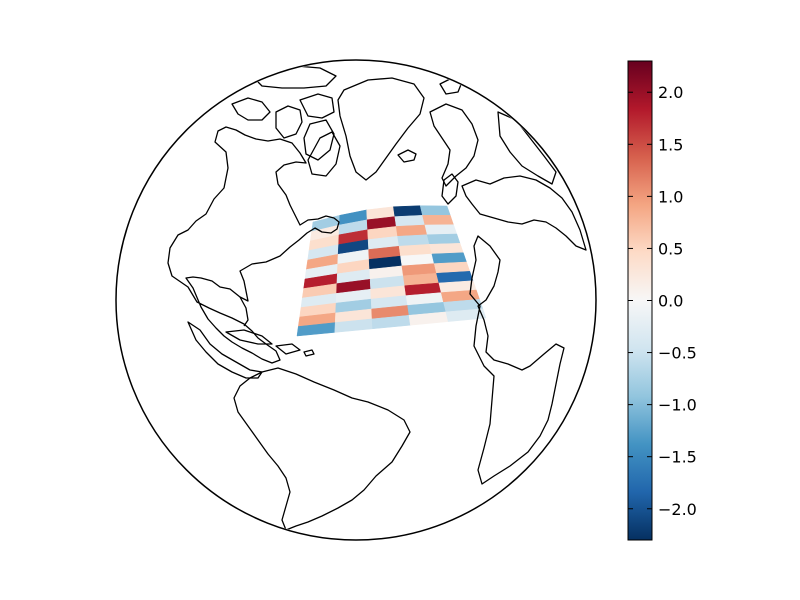  Describe the element at coordinates (225, 350) in the screenshot. I see `coast-central-america` at that location.